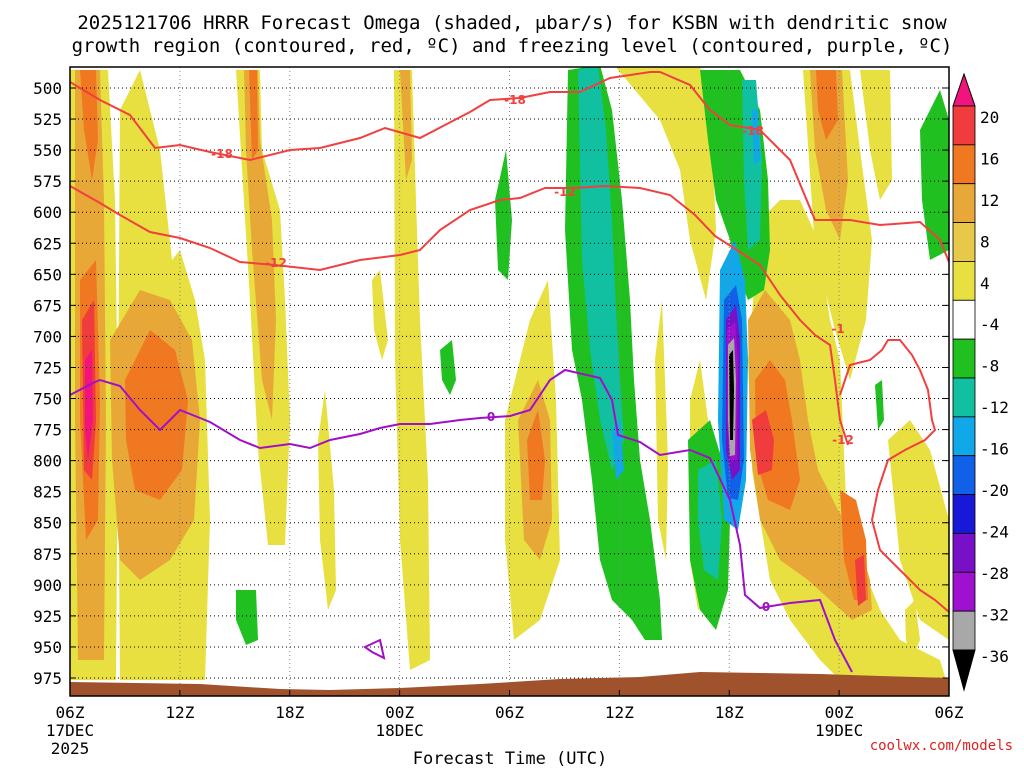 This screenshot has width=1024, height=768. Describe the element at coordinates (994, 656) in the screenshot. I see `colorbar-label: -36` at that location.